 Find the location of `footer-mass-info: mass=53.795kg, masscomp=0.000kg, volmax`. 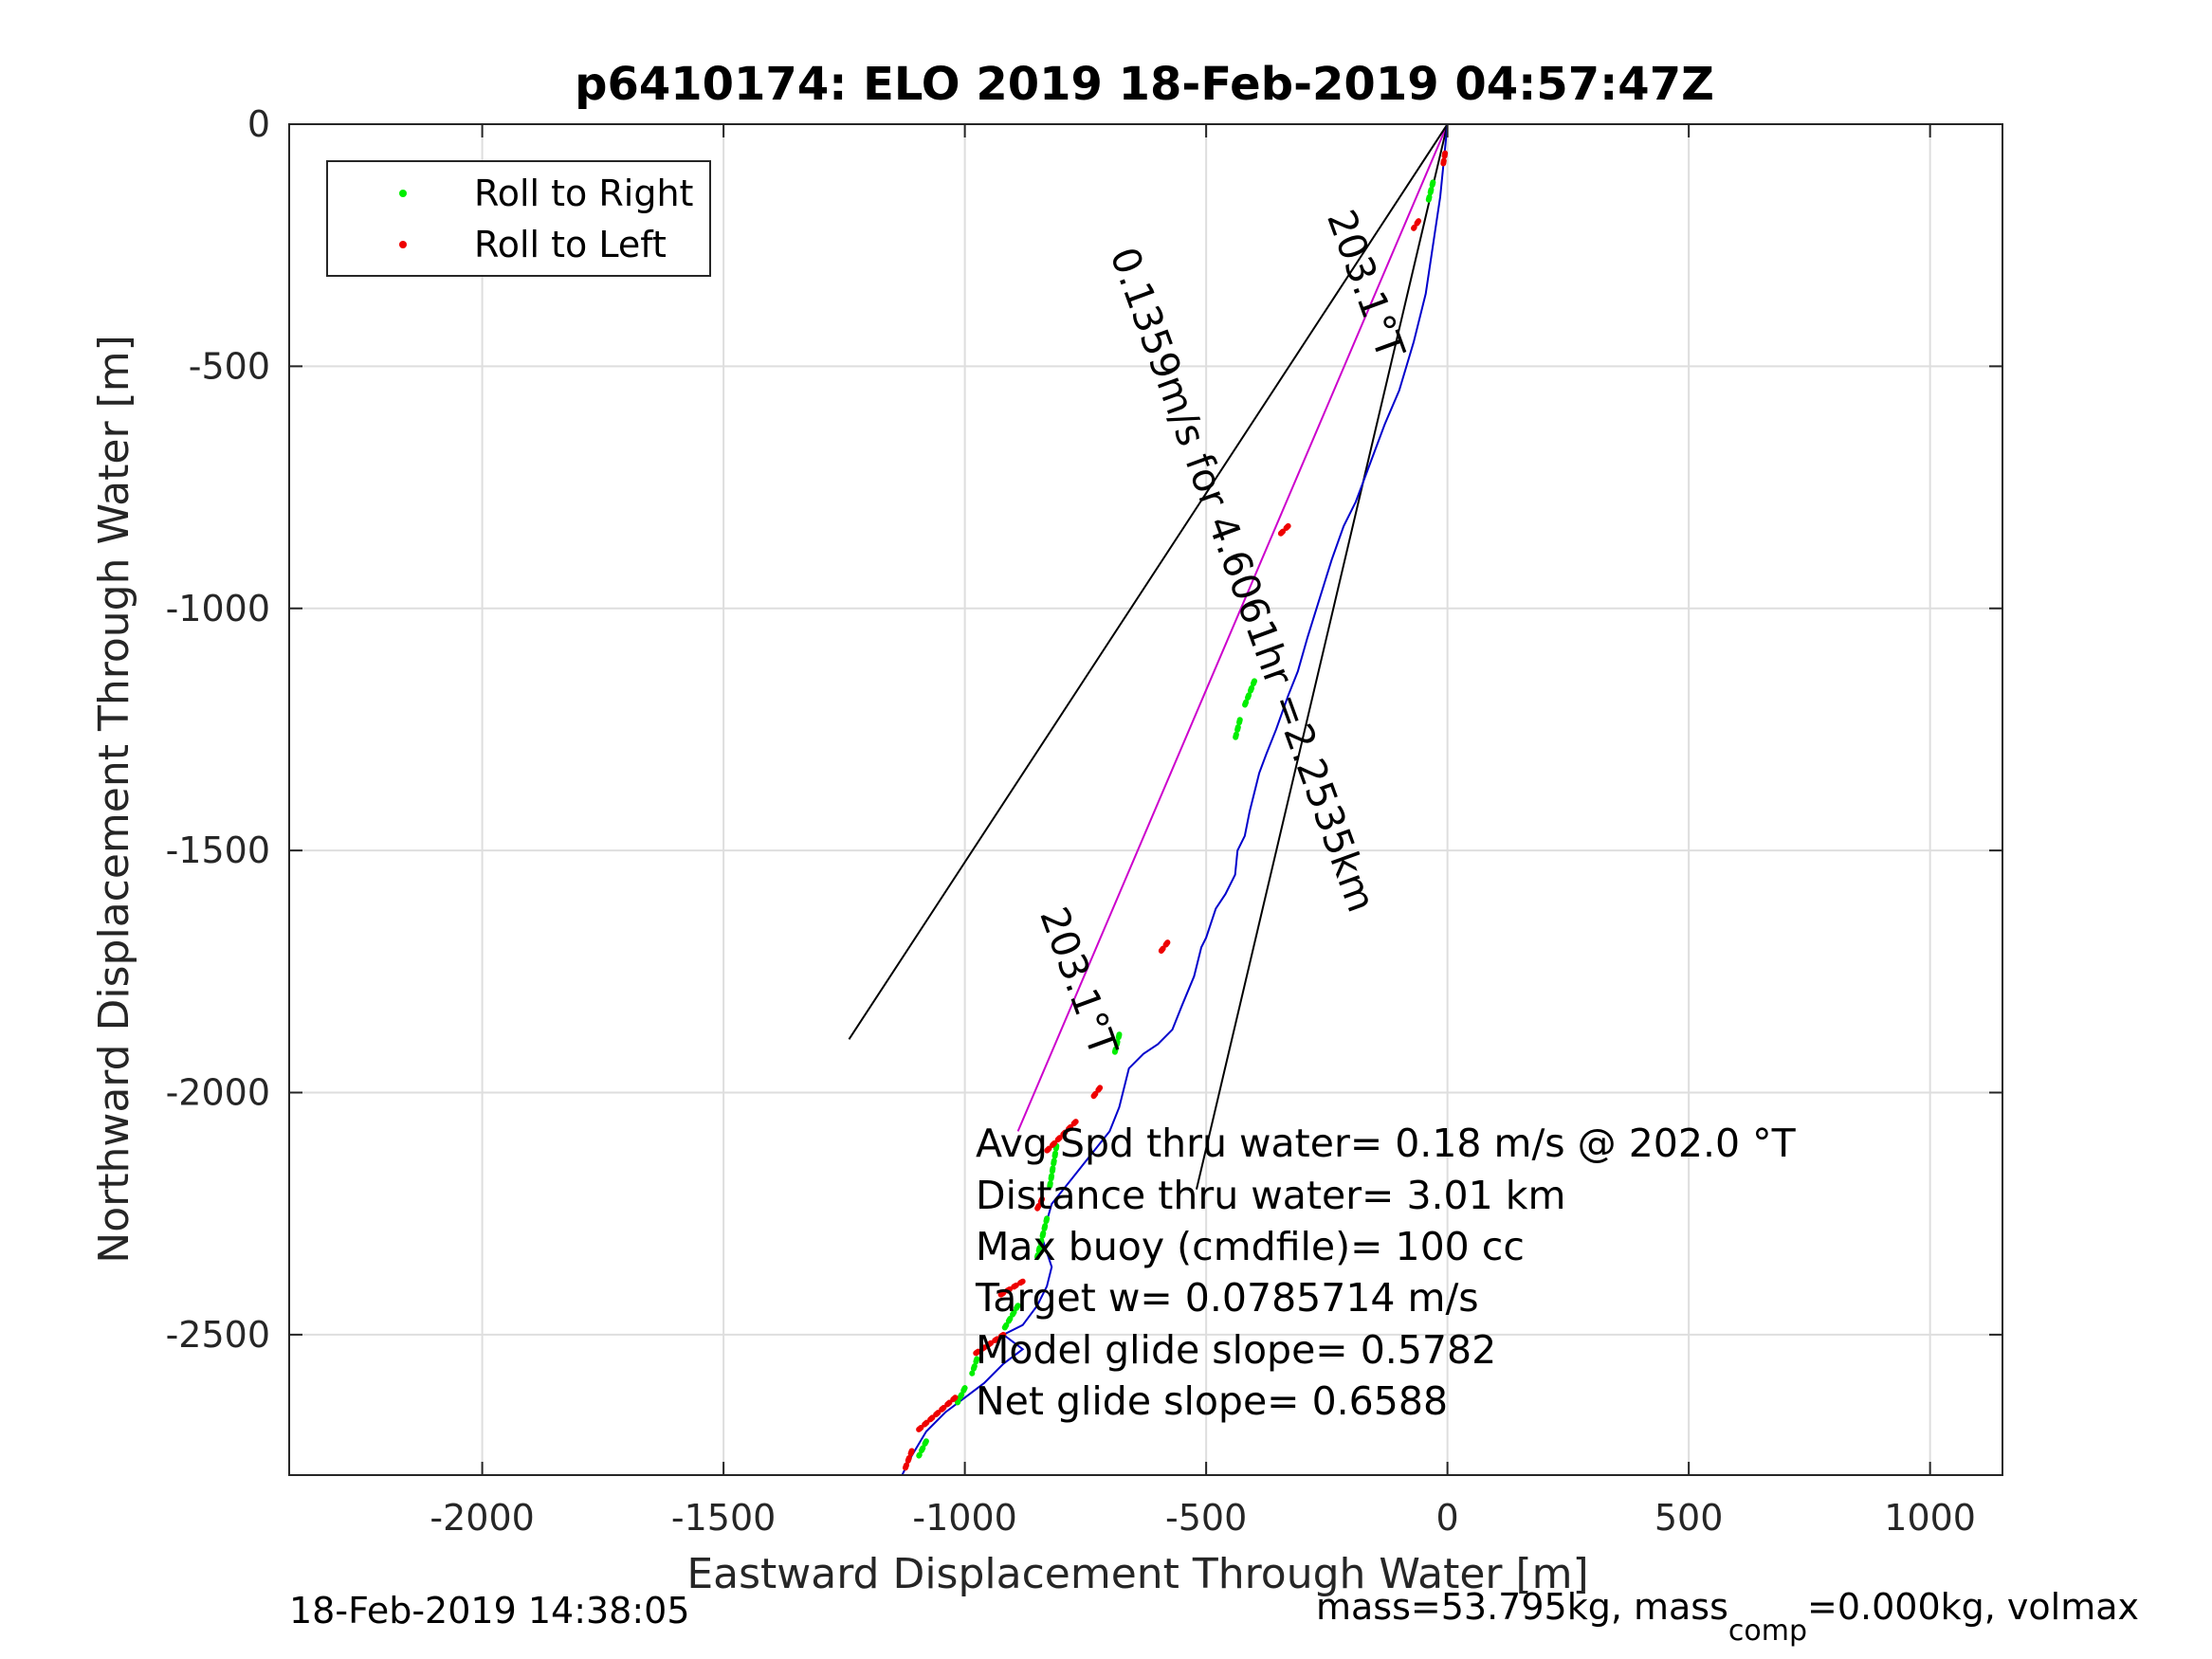

footer-mass-info: mass=53.795kg, masscomp=0.000kg, volmax is located at coordinates (1727, 1617).